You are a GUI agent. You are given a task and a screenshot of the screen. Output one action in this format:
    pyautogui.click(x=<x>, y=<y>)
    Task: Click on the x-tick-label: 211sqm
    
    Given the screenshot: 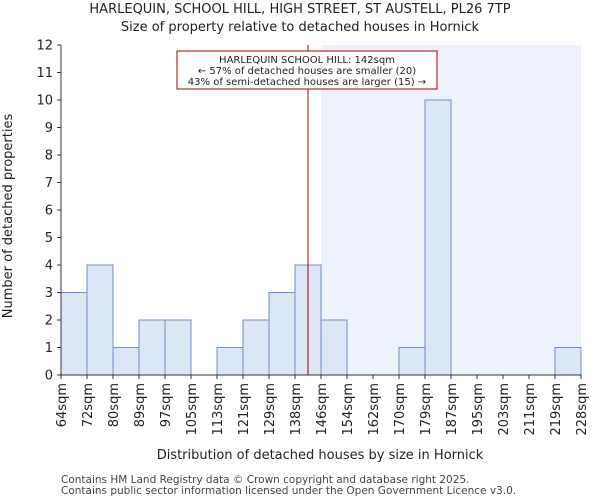 What is the action you would take?
    pyautogui.click(x=530, y=409)
    